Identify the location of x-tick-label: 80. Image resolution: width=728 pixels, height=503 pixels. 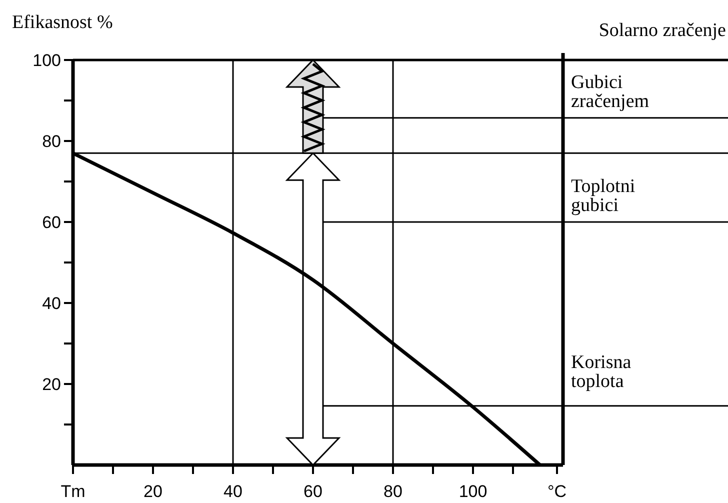
(393, 491).